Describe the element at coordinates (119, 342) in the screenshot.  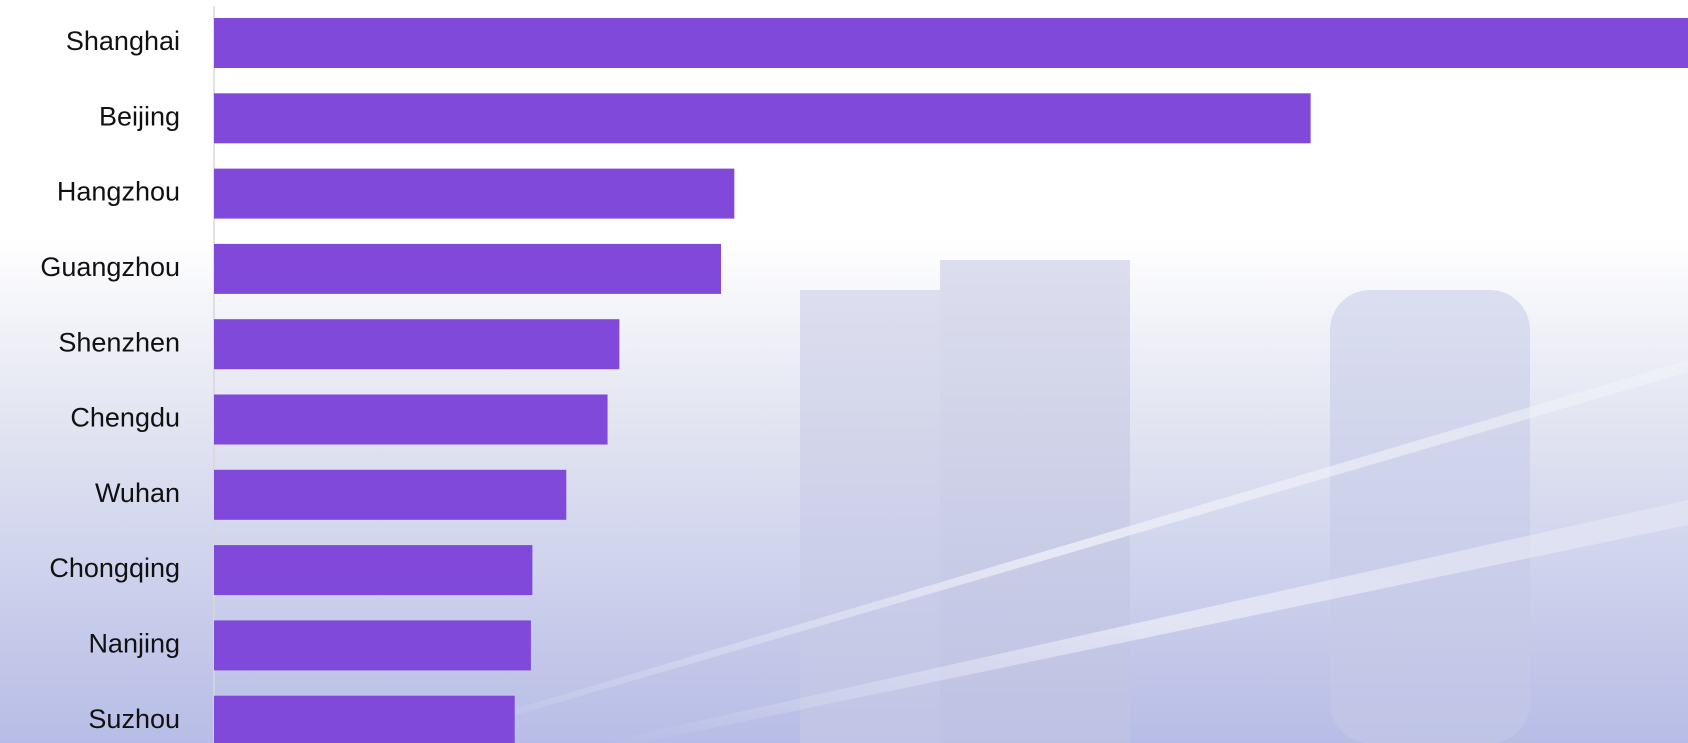
I see `y-tick-label: Shenzhen` at that location.